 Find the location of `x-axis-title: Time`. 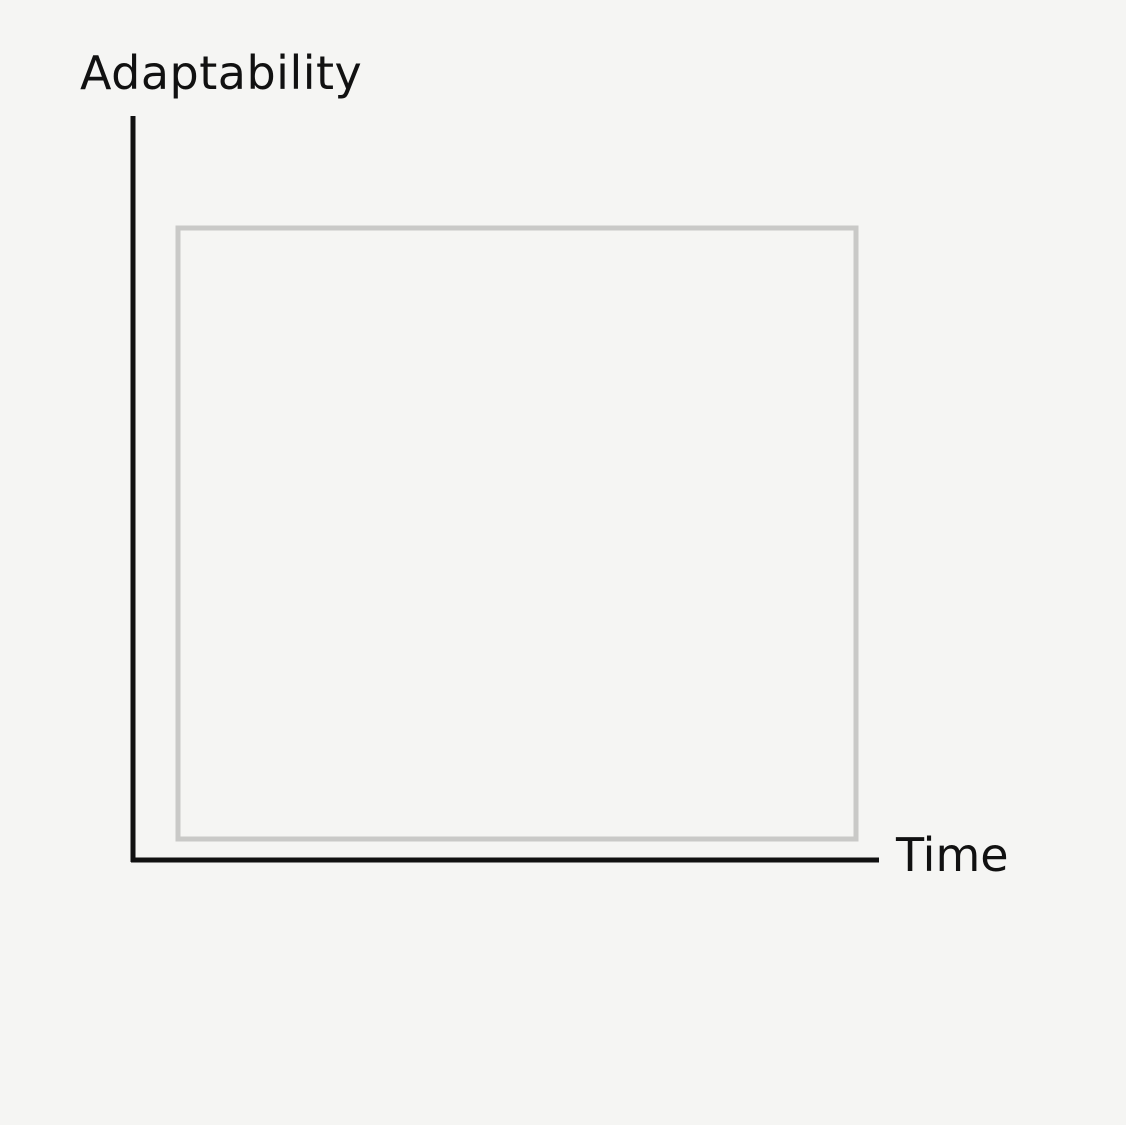

x-axis-title: Time is located at coordinates (952, 855).